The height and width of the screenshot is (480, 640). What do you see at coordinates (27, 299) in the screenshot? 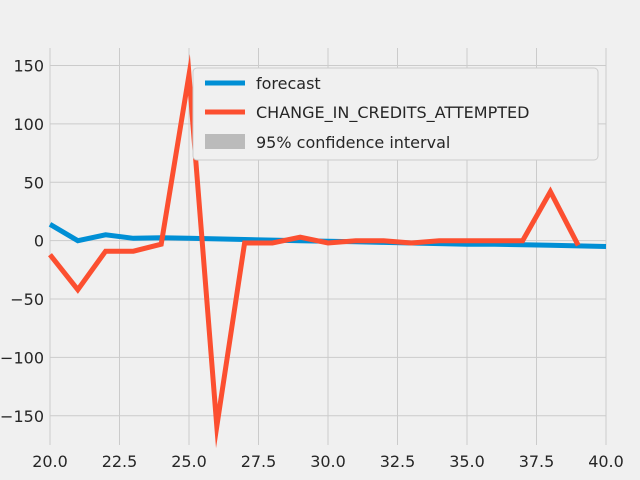
I see `y-tick-label: −50` at bounding box center [27, 299].